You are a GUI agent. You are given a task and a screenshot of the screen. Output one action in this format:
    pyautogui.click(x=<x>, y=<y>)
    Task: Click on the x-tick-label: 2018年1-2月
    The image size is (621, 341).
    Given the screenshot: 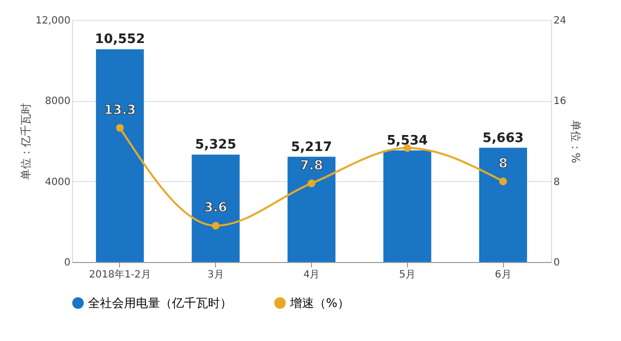 What is the action you would take?
    pyautogui.click(x=120, y=274)
    